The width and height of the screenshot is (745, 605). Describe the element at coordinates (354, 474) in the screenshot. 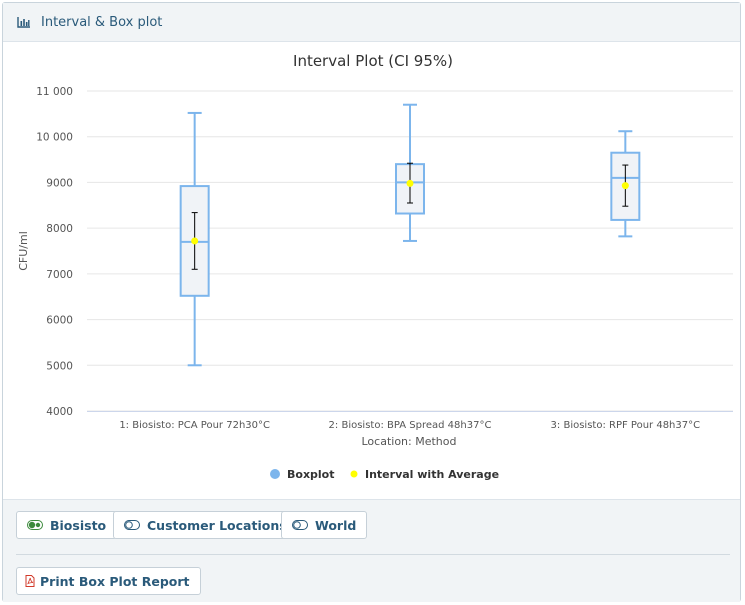

I see `legend-interval-marker` at that location.